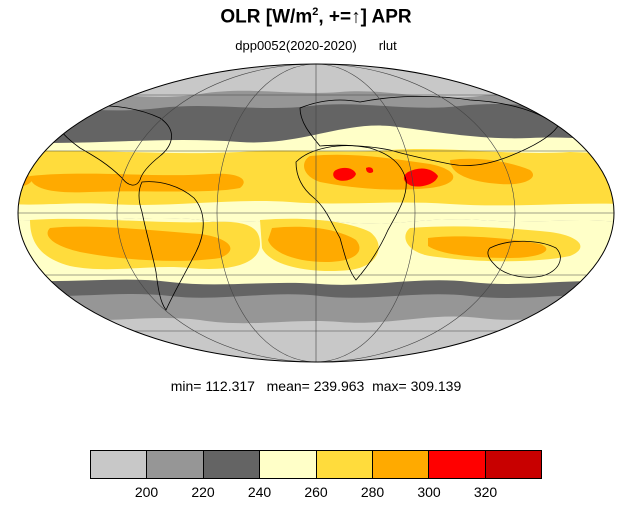 The height and width of the screenshot is (506, 632). I want to click on experiment-label: dpp0052(2020-2020), so click(296, 45).